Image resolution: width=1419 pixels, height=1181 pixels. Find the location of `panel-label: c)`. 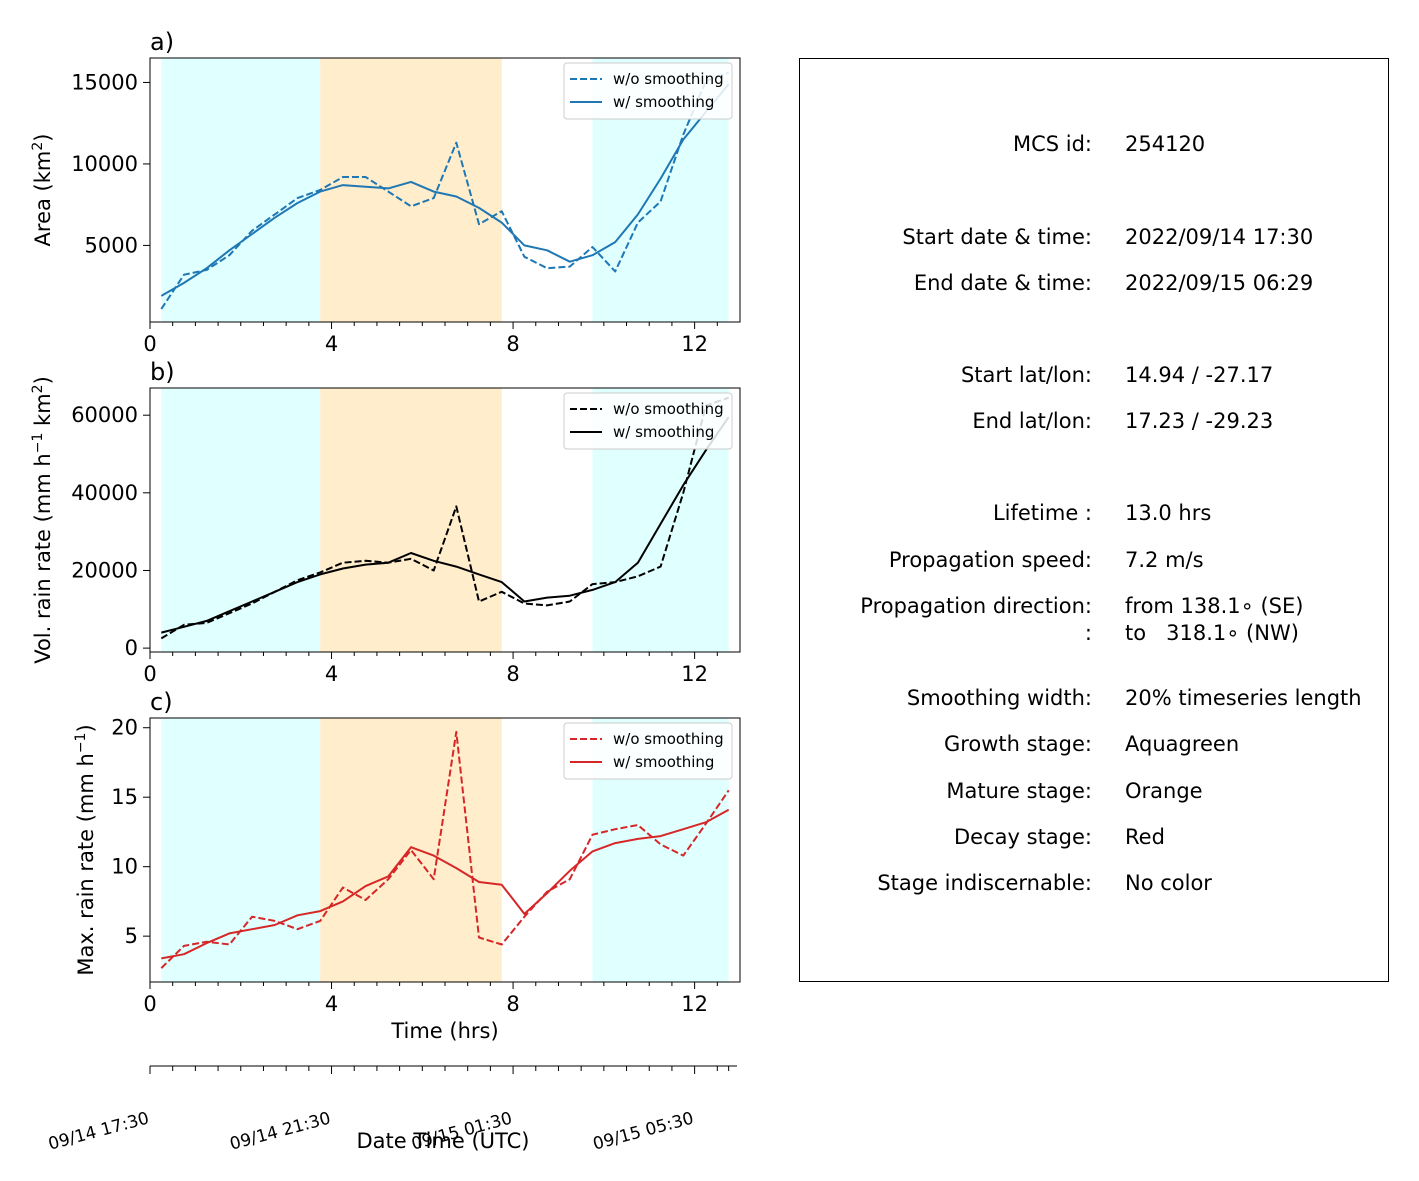

panel-label: c) is located at coordinates (161, 702).